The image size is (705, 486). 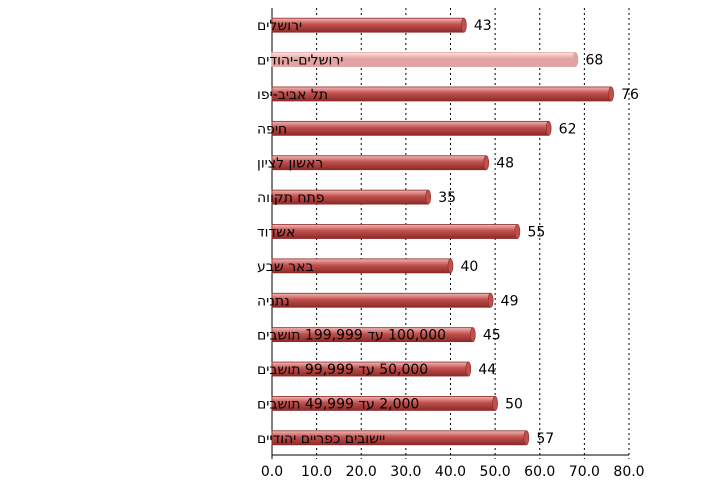 What do you see at coordinates (492, 336) in the screenshot?
I see `value-label: 45` at bounding box center [492, 336].